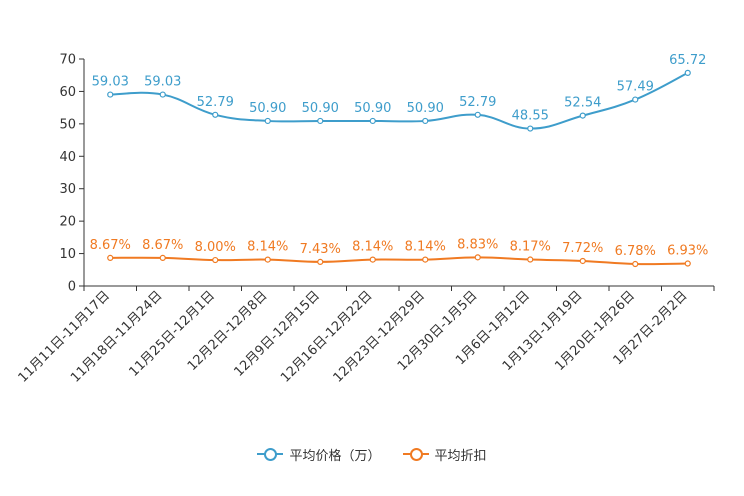  Describe the element at coordinates (67, 60) in the screenshot. I see `y-tick-label: 70` at that location.